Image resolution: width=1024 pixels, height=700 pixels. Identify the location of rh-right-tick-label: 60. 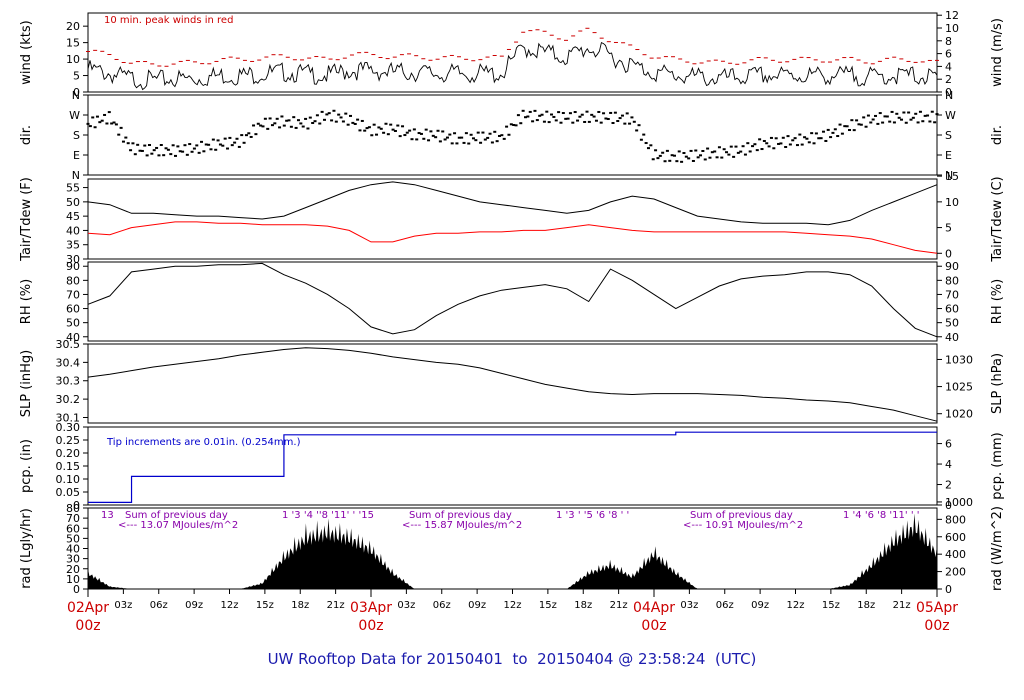
(952, 309).